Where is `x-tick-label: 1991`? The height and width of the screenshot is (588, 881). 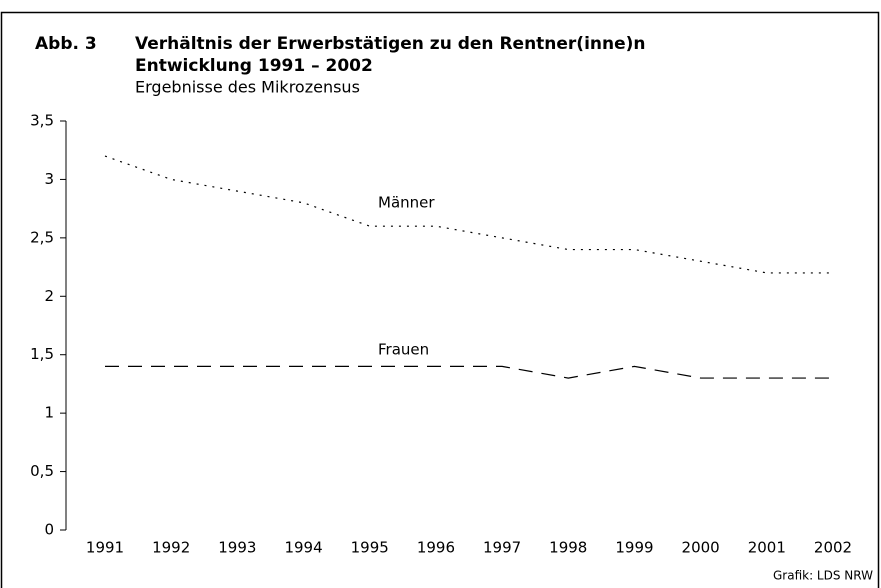
x-tick-label: 1991 is located at coordinates (105, 548).